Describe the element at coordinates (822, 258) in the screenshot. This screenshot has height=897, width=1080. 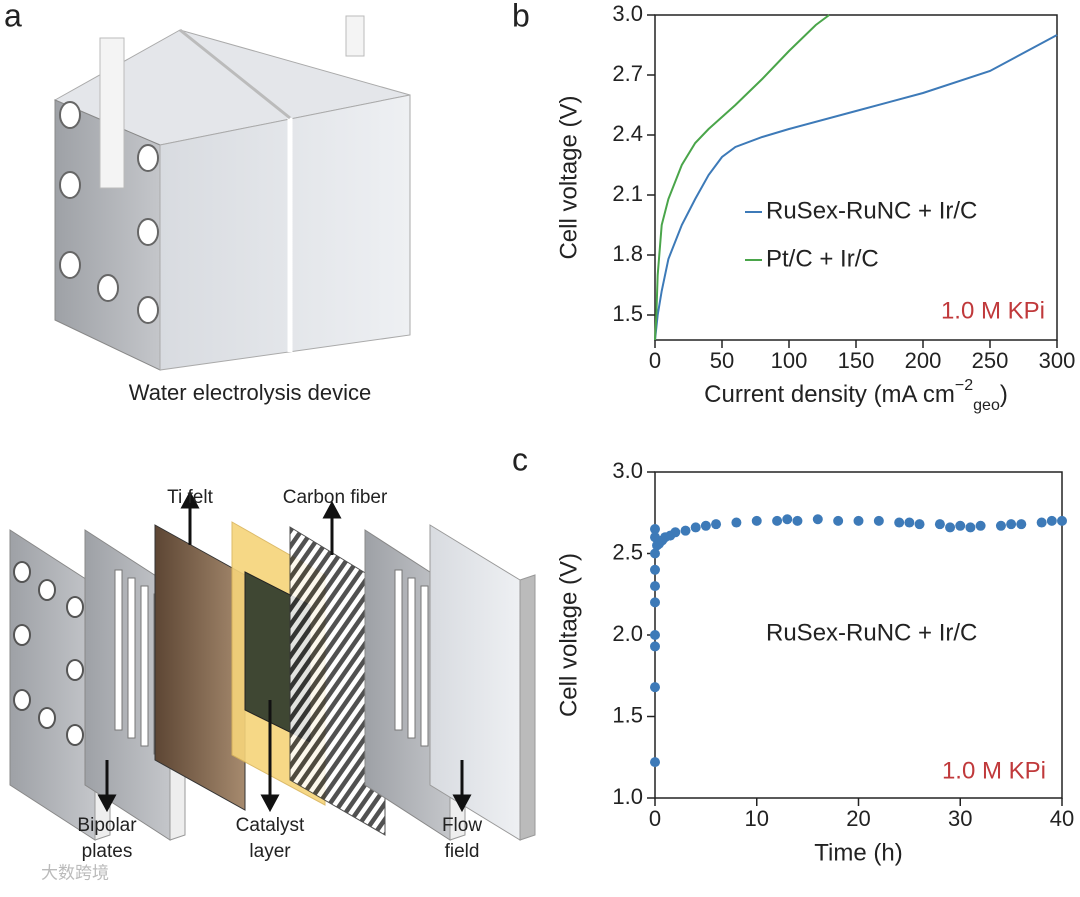
I see `legend-label: Pt/C + Ir/C` at that location.